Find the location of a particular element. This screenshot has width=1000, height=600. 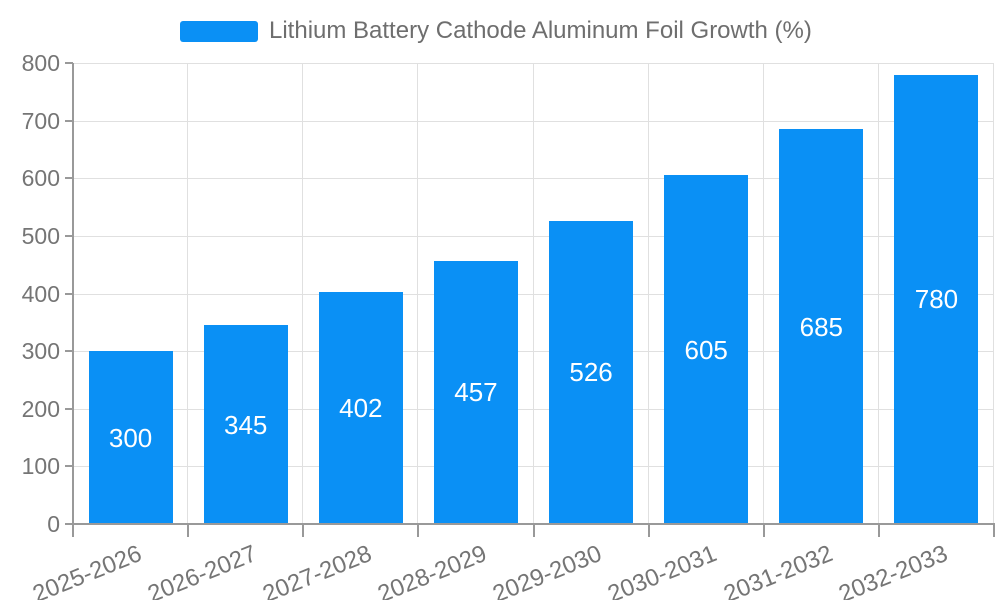

x-axis-label: 2030-2031 is located at coordinates (662, 570).